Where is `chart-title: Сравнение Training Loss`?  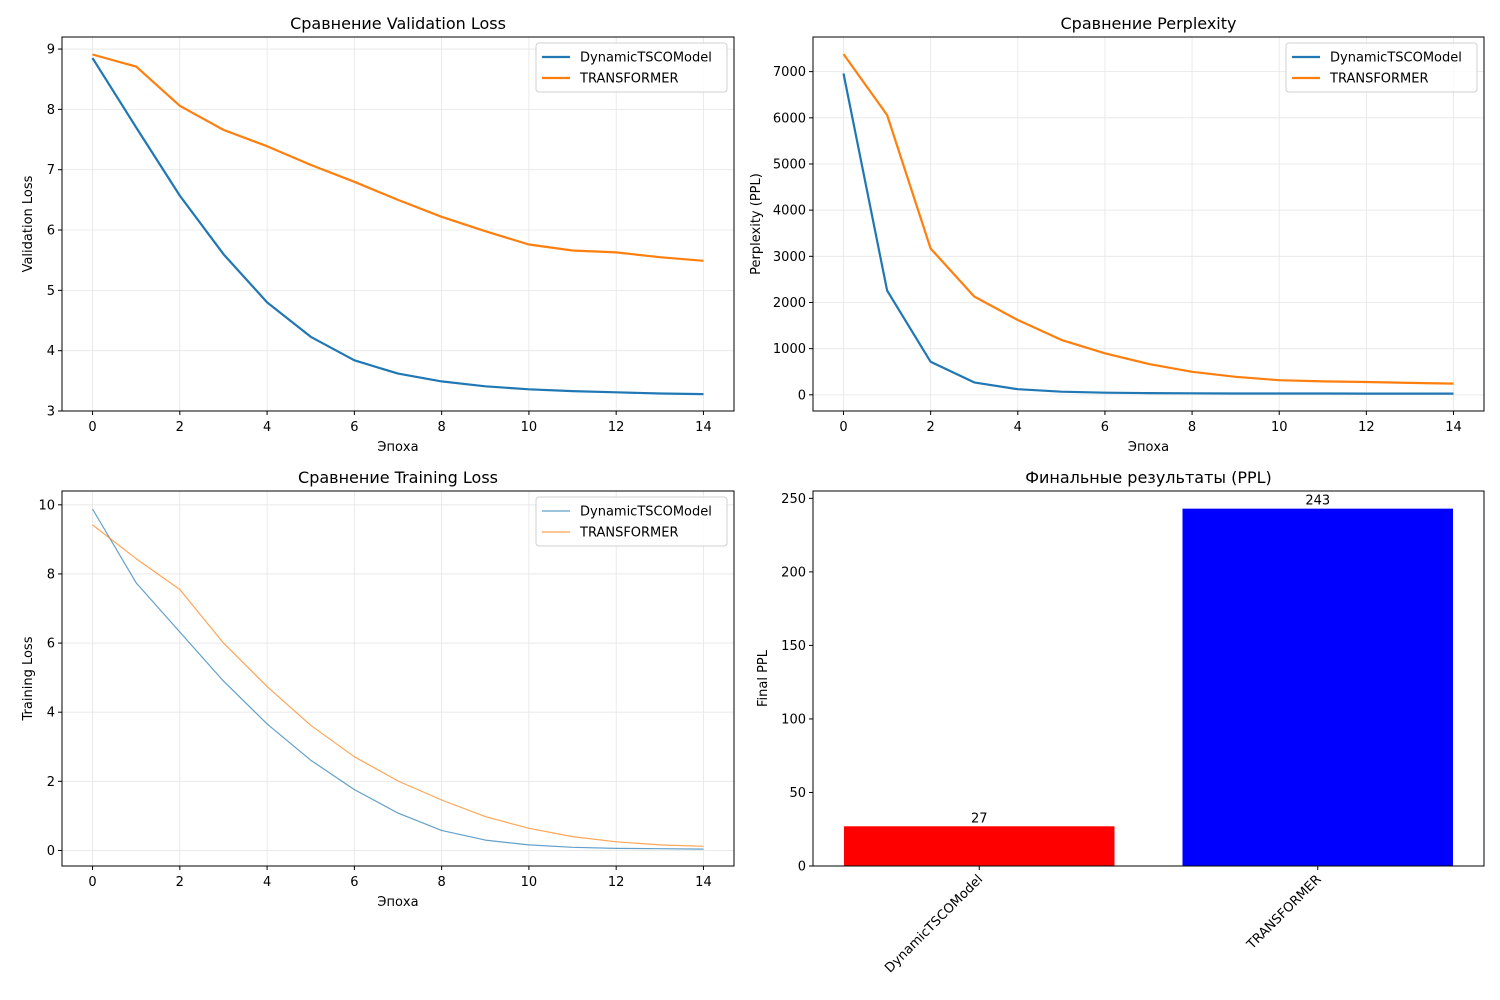 chart-title: Сравнение Training Loss is located at coordinates (398, 477).